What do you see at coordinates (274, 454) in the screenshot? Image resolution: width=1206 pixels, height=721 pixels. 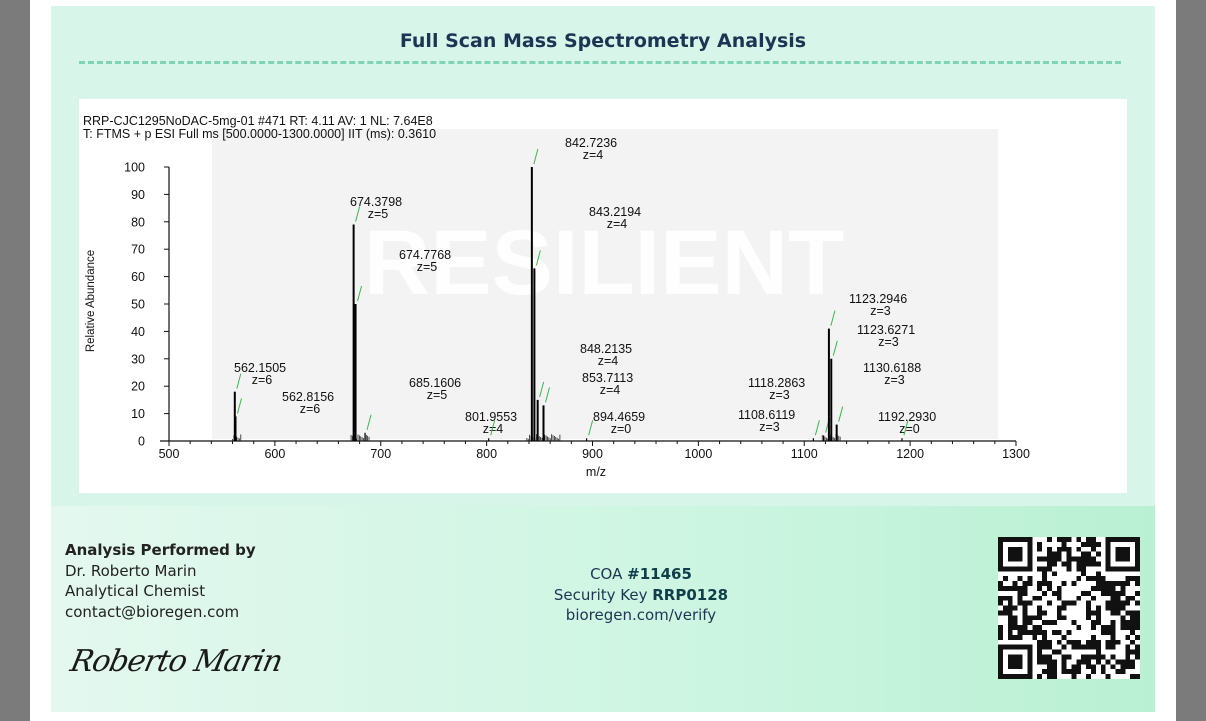 I see `x-tick-label: 600` at bounding box center [274, 454].